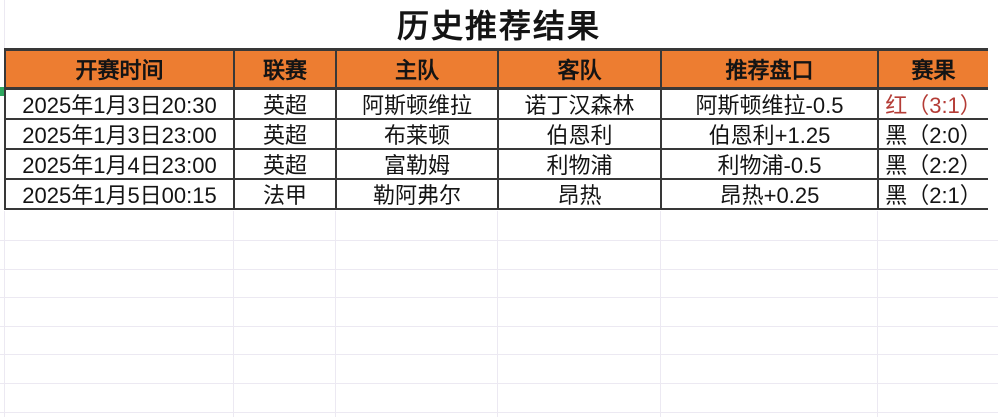 The width and height of the screenshot is (998, 417). What do you see at coordinates (118, 164) in the screenshot?
I see `cell-kickoff-time: 2025年1月4日23:00` at bounding box center [118, 164].